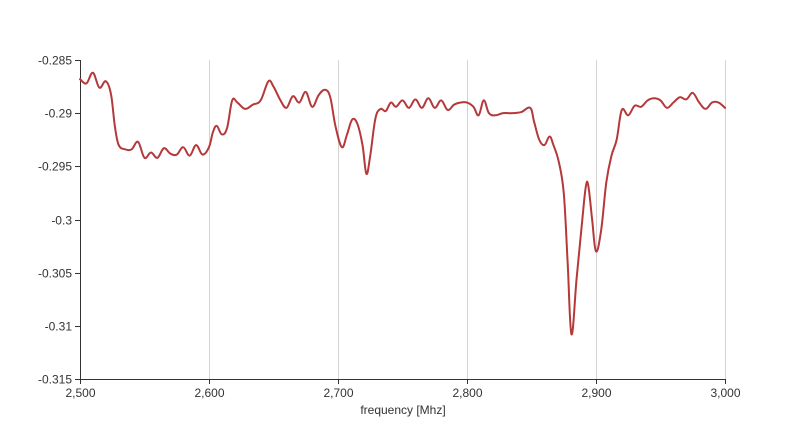 Image resolution: width=806 pixels, height=445 pixels. What do you see at coordinates (59, 114) in the screenshot?
I see `y-tick-label: -0.29` at bounding box center [59, 114].